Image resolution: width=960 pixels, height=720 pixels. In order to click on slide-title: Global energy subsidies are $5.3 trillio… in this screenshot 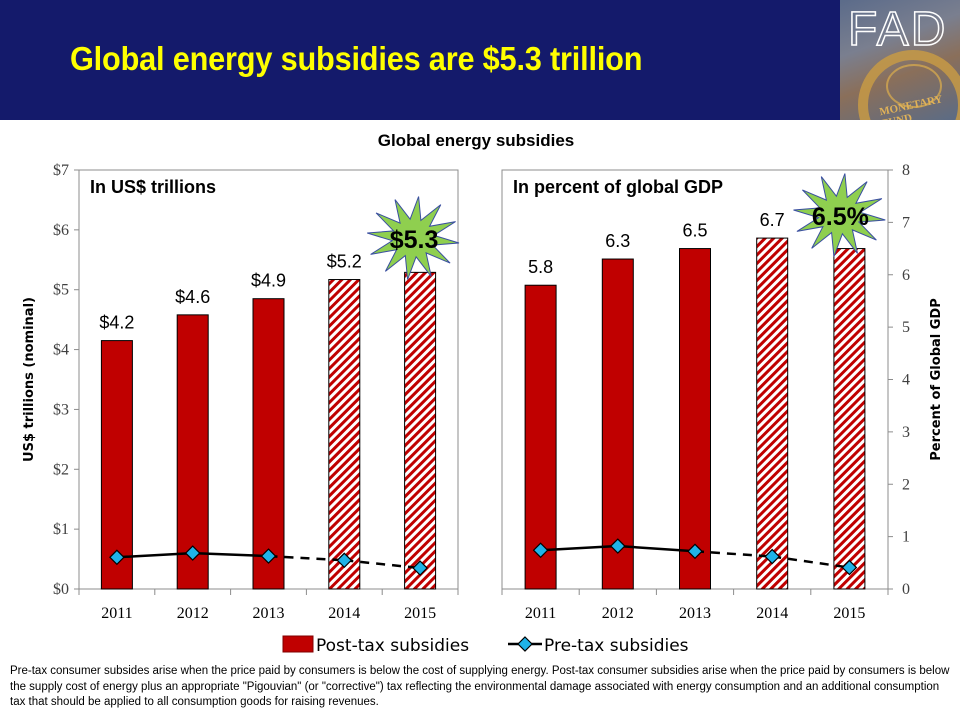, I will do `click(356, 58)`.